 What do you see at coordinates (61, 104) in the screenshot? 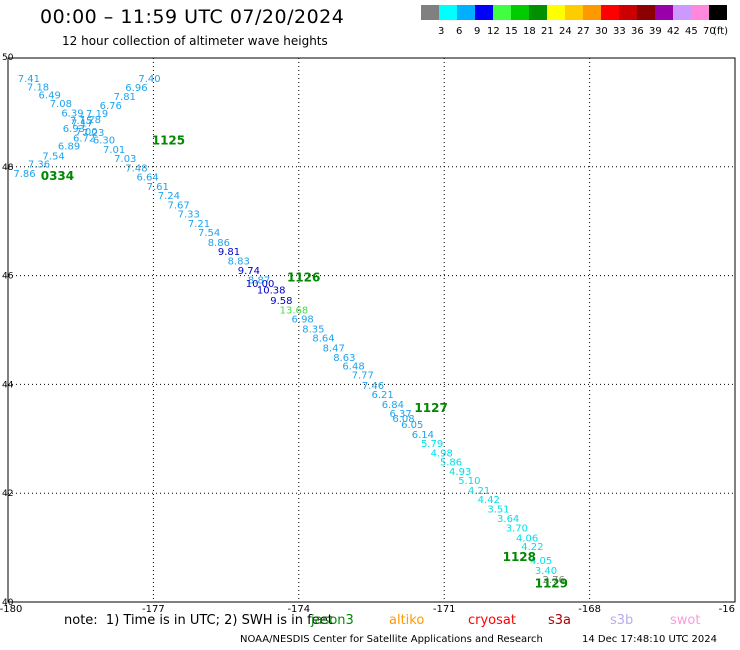
I see `wave-height-point: 7.08` at bounding box center [61, 104].